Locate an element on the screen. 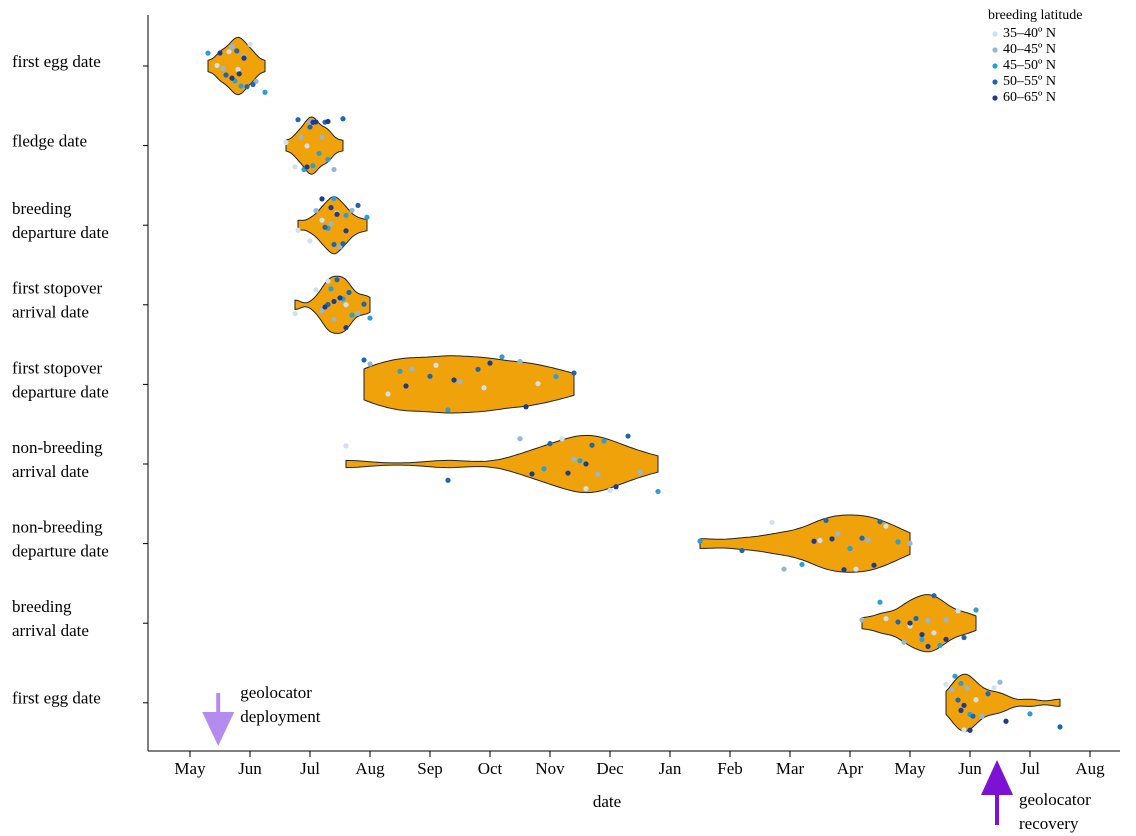  x-tick-label: Sep is located at coordinates (430, 768).